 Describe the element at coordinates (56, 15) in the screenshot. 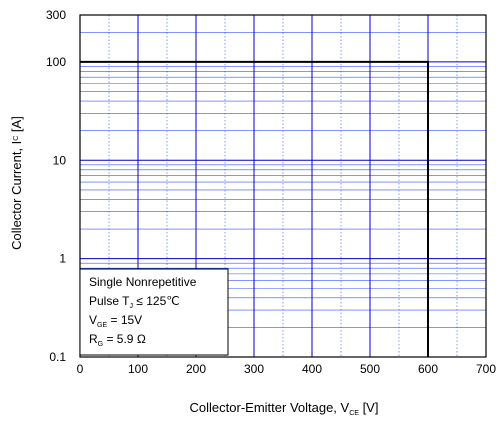

I see `y-tick-label: 300` at that location.